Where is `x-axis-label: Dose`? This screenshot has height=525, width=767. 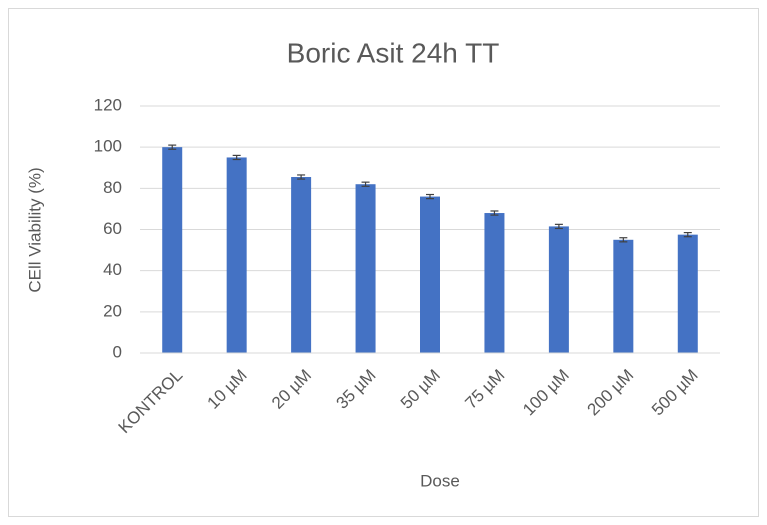
x-axis-label: Dose is located at coordinates (440, 480).